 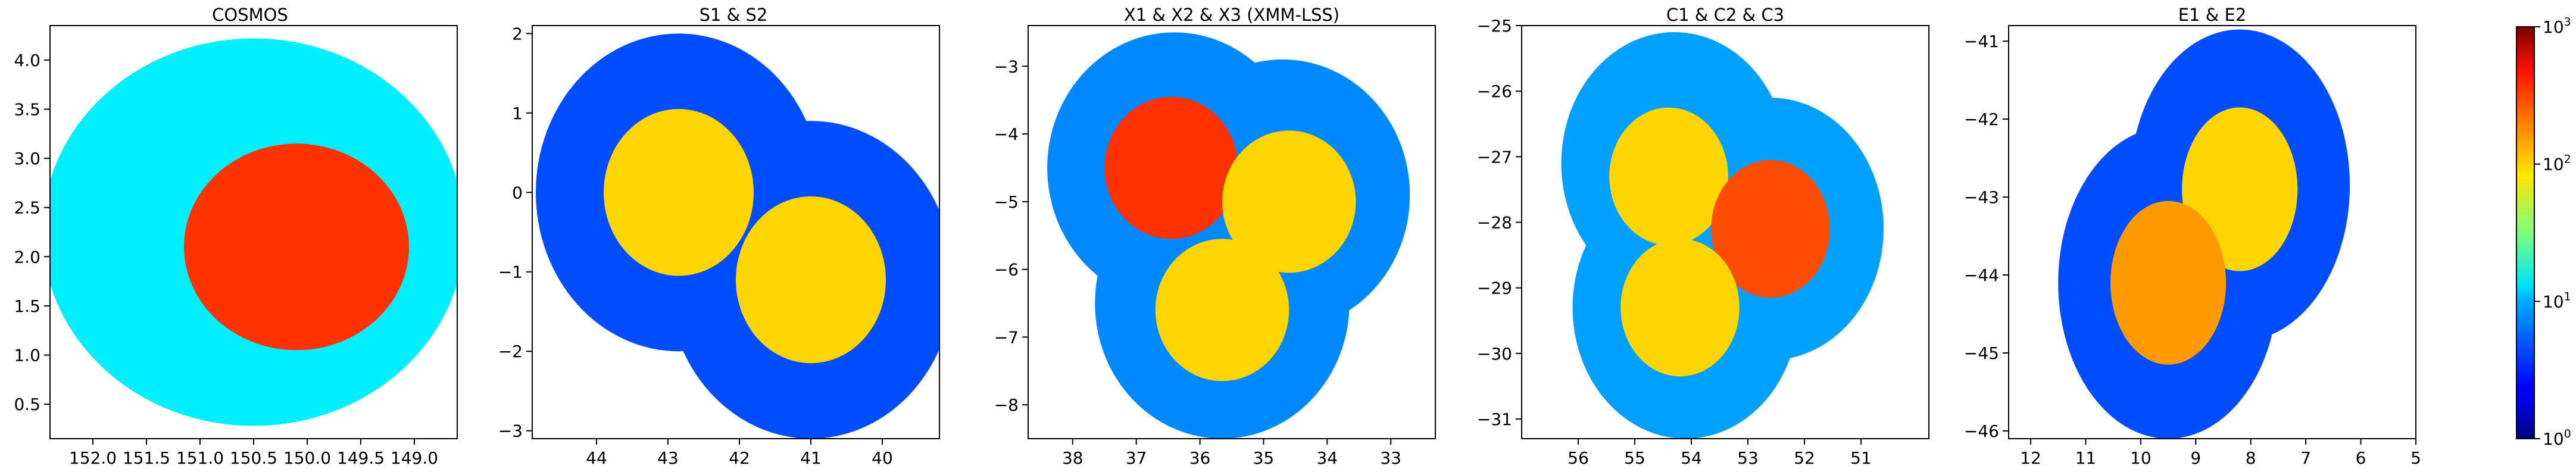 What do you see at coordinates (1494, 91) in the screenshot?
I see `y-tick-label: −26` at bounding box center [1494, 91].